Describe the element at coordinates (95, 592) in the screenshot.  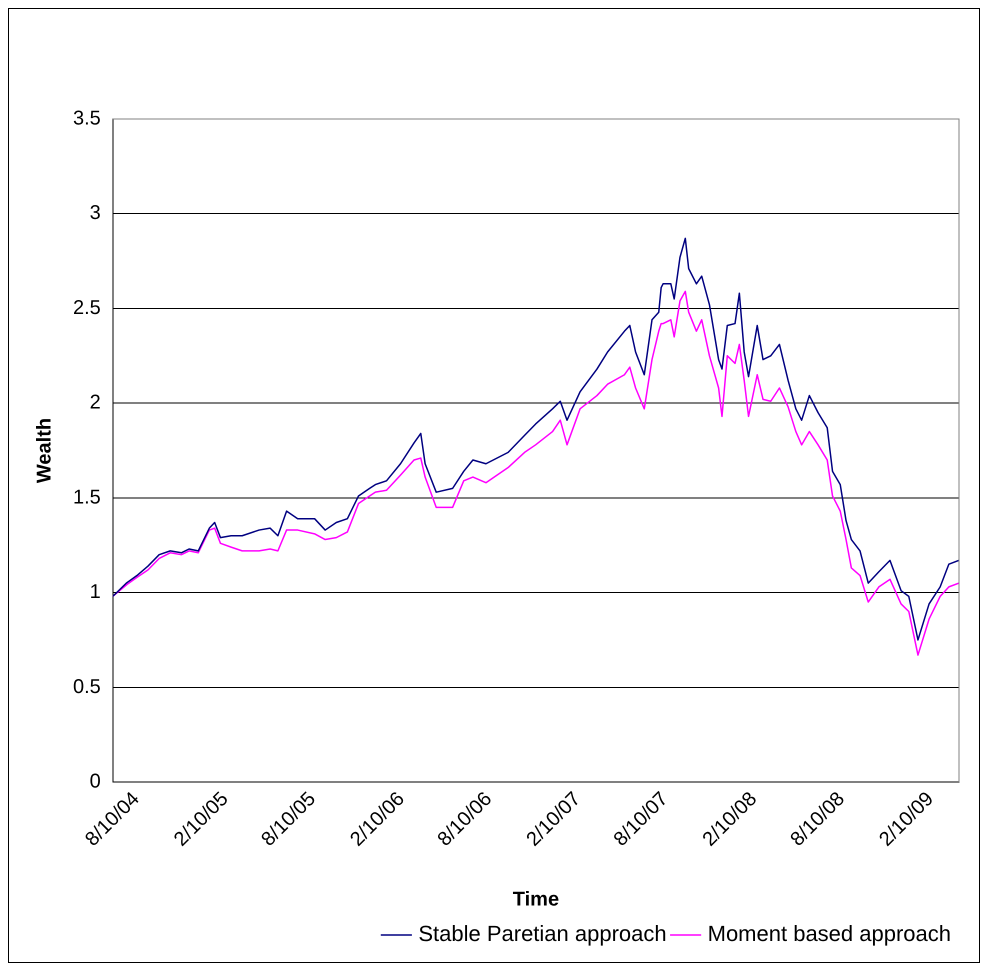
I see `y-tick-label: 1` at that location.